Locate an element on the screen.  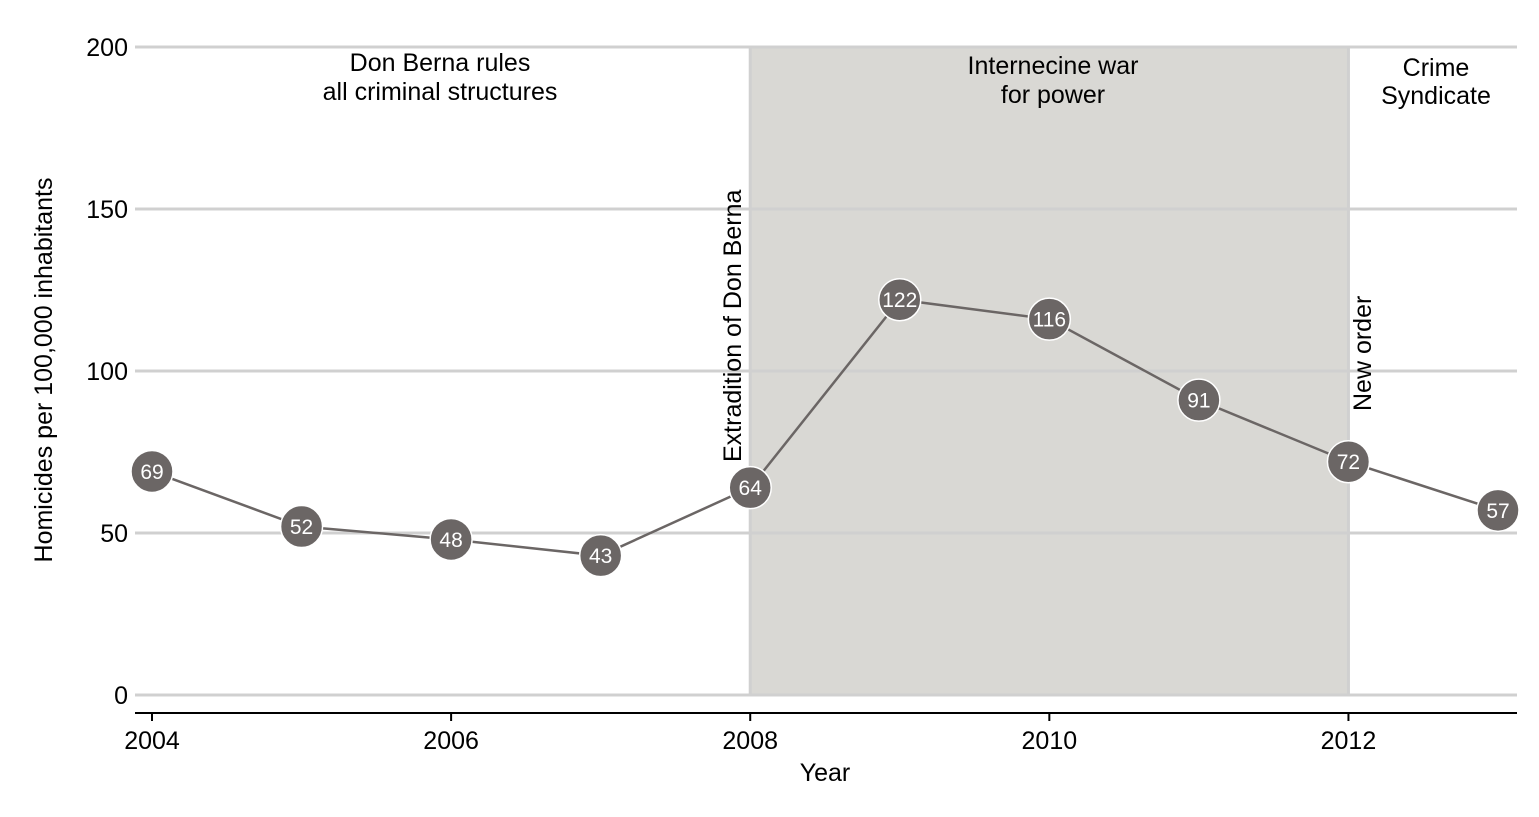
data-point-2006 is located at coordinates (451, 539).